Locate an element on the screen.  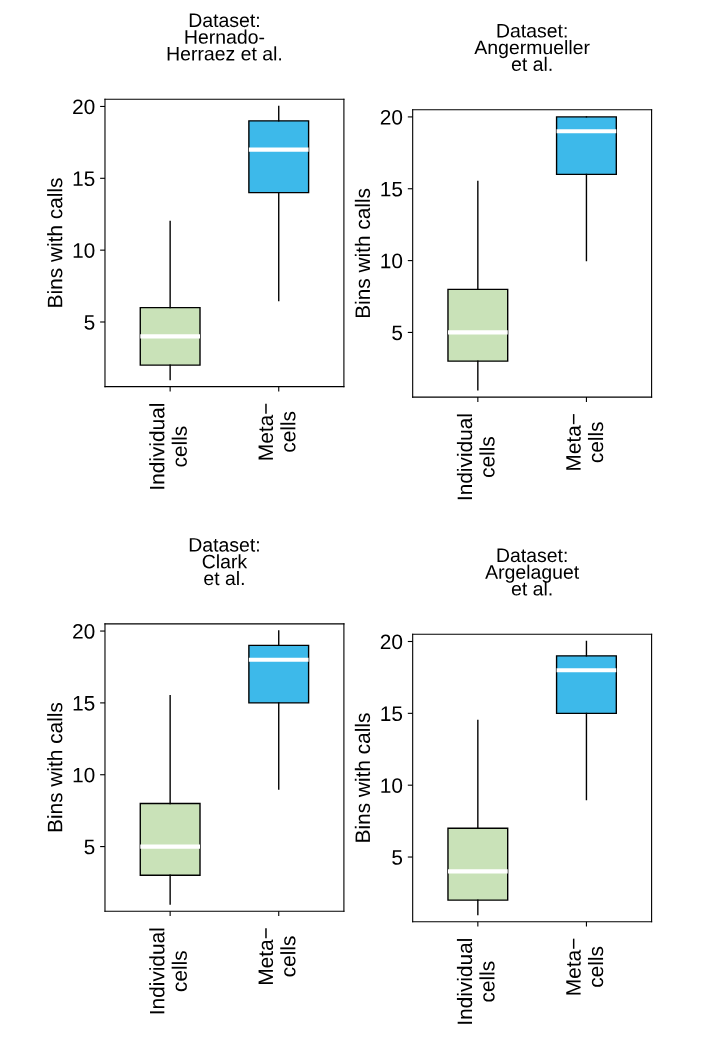
chart-title: Dataset: Clark et al. is located at coordinates (224, 562).